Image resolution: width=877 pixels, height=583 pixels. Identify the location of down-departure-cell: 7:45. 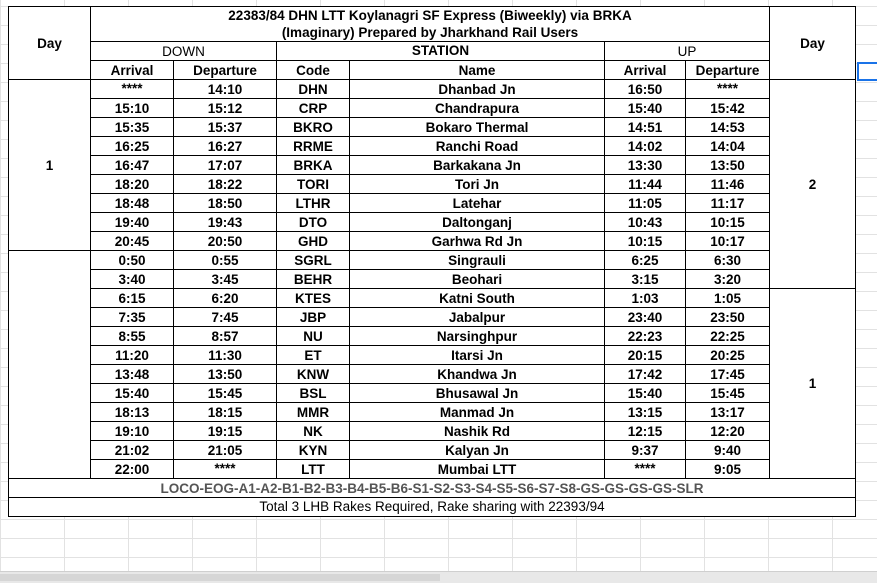
(225, 317).